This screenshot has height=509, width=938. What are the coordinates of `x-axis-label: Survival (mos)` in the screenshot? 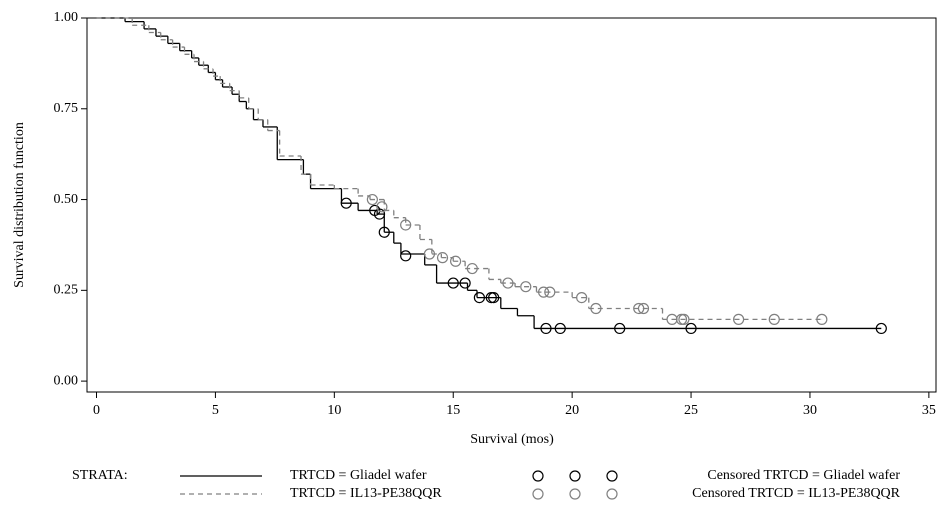 It's located at (512, 439).